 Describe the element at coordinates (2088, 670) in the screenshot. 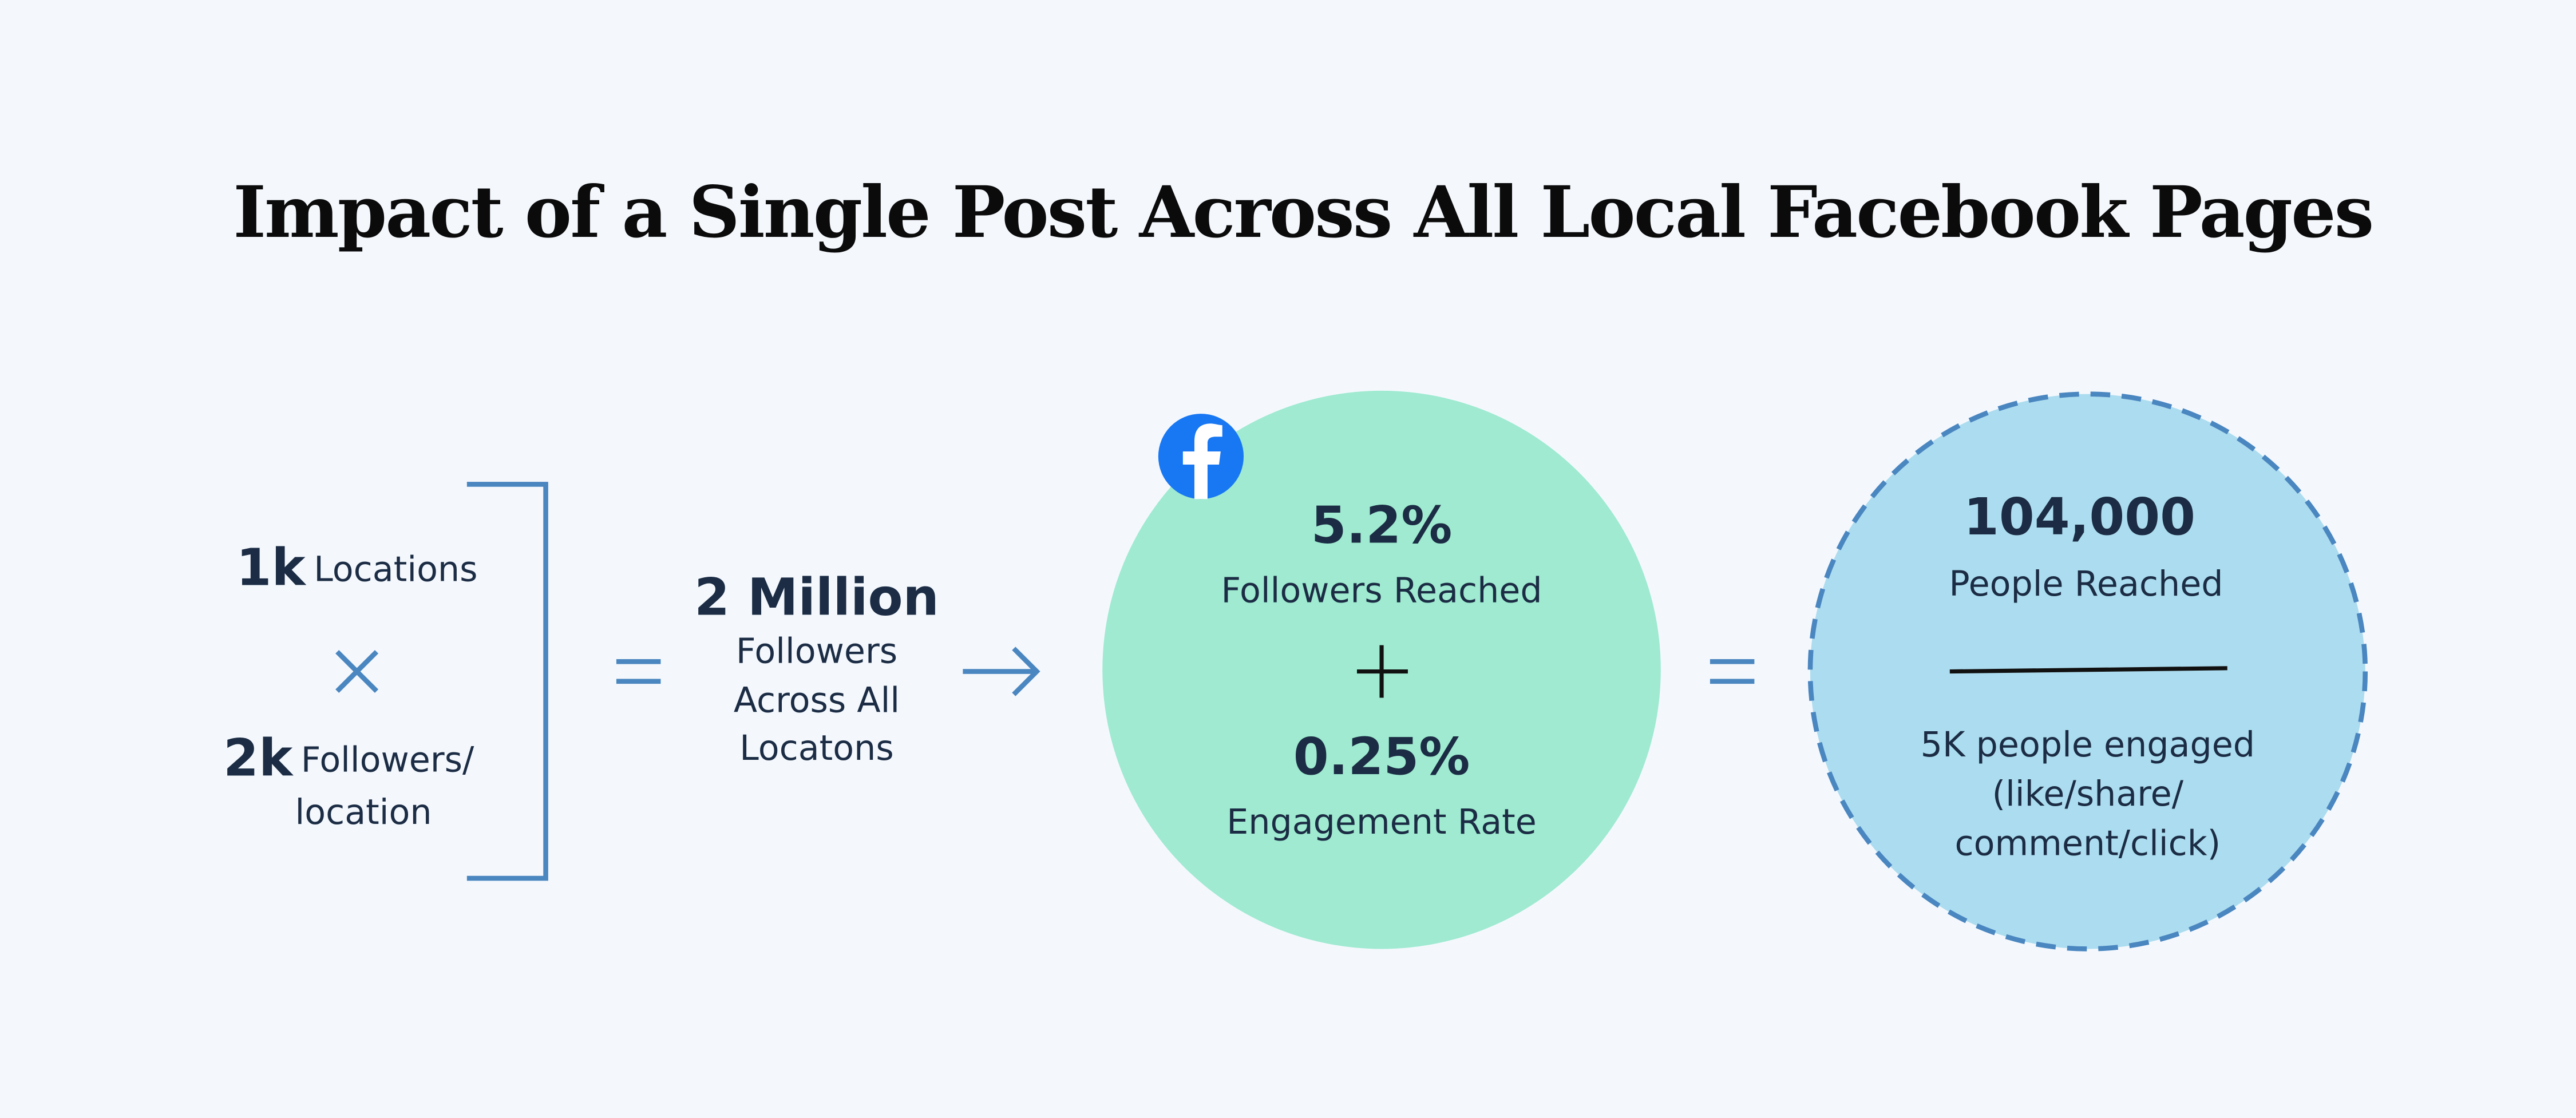

I see `divider` at that location.